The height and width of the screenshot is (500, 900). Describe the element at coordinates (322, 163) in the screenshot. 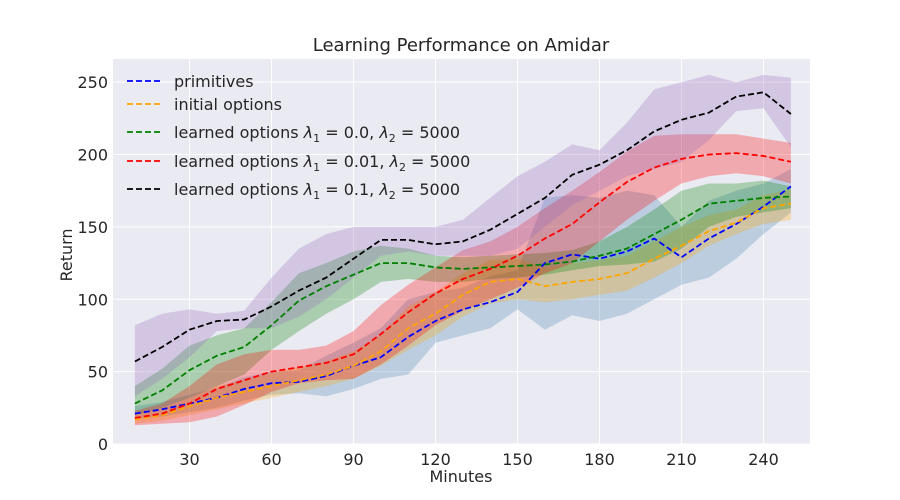

I see `legend-label: learned options λ1 = 0.01, λ2 = 5000` at that location.